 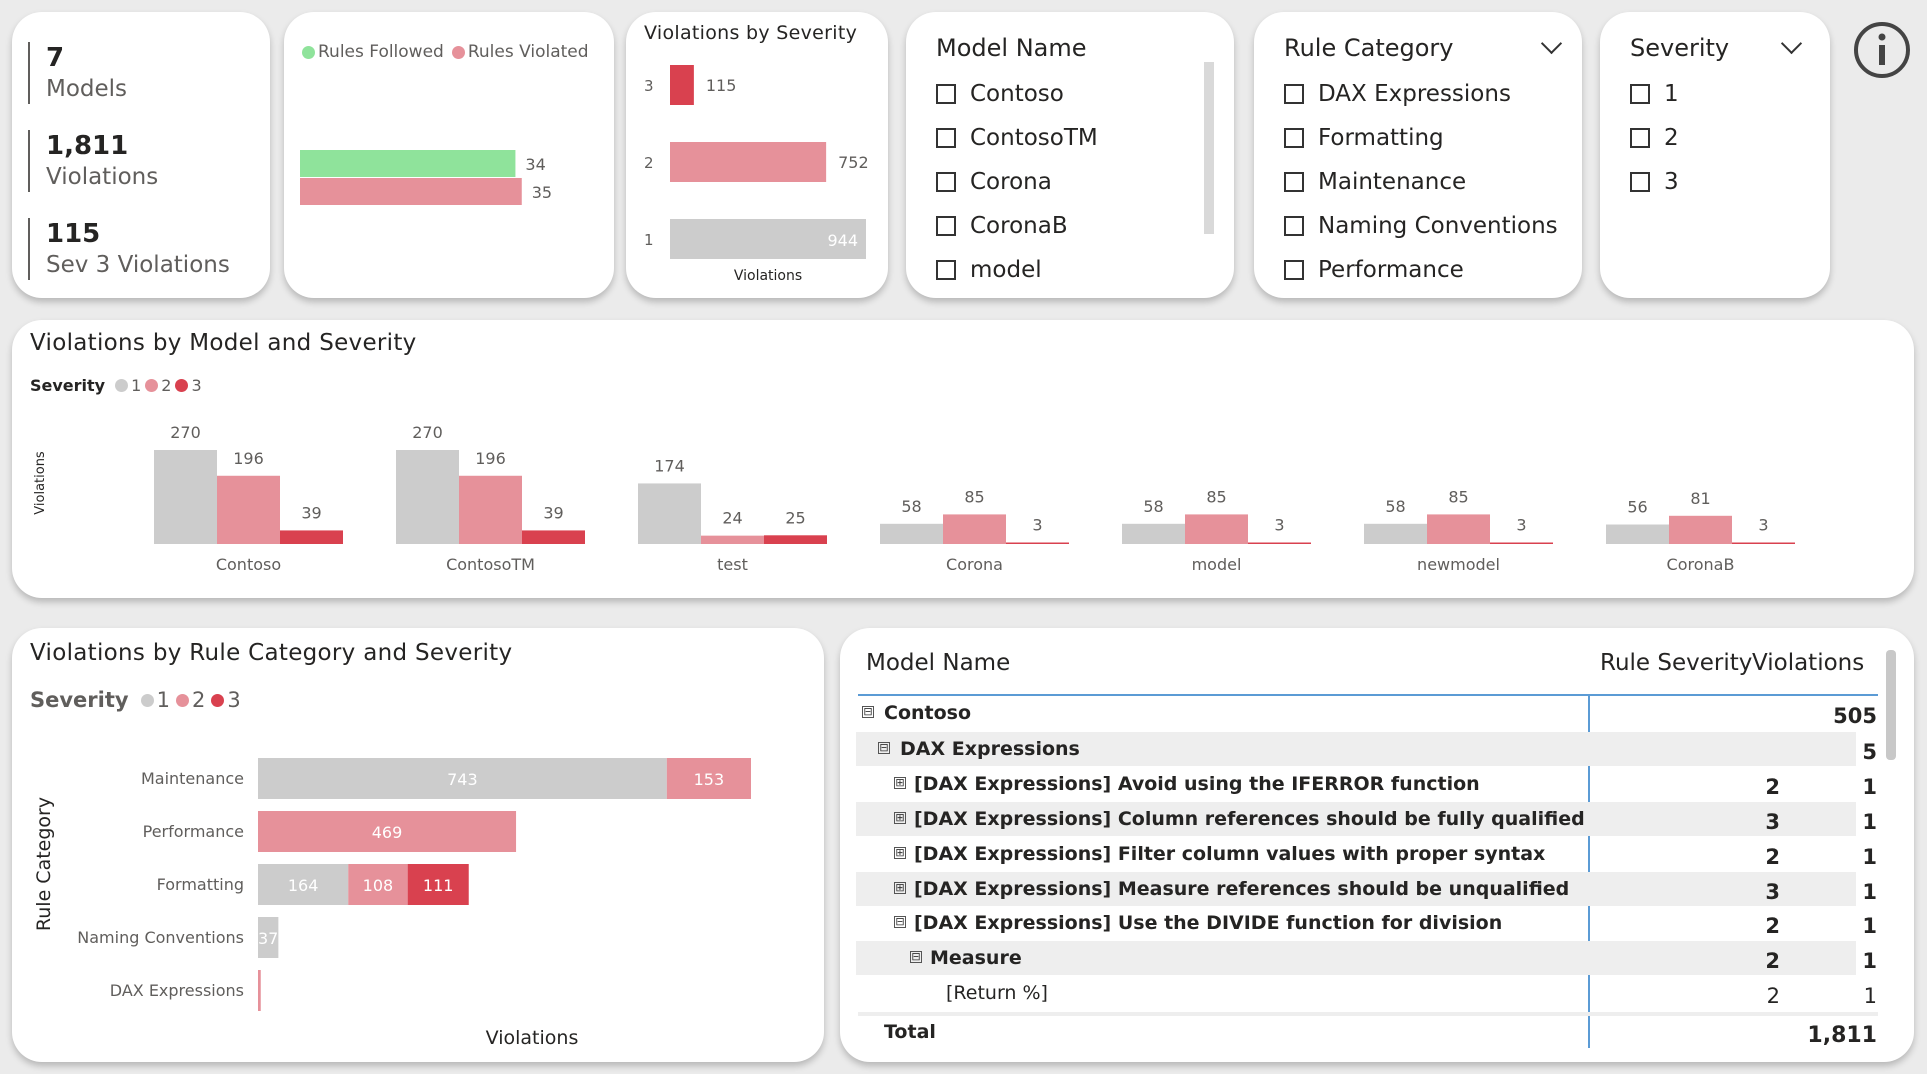 What do you see at coordinates (163, 700) in the screenshot?
I see `legend-sev-1-label: 1` at bounding box center [163, 700].